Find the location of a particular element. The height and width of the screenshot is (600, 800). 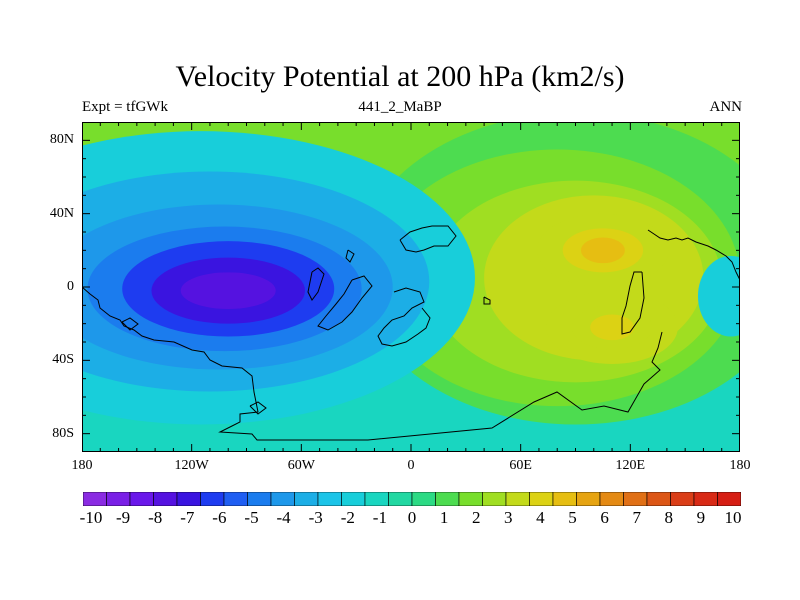

y-tick-label: 40S is located at coordinates (63, 360).